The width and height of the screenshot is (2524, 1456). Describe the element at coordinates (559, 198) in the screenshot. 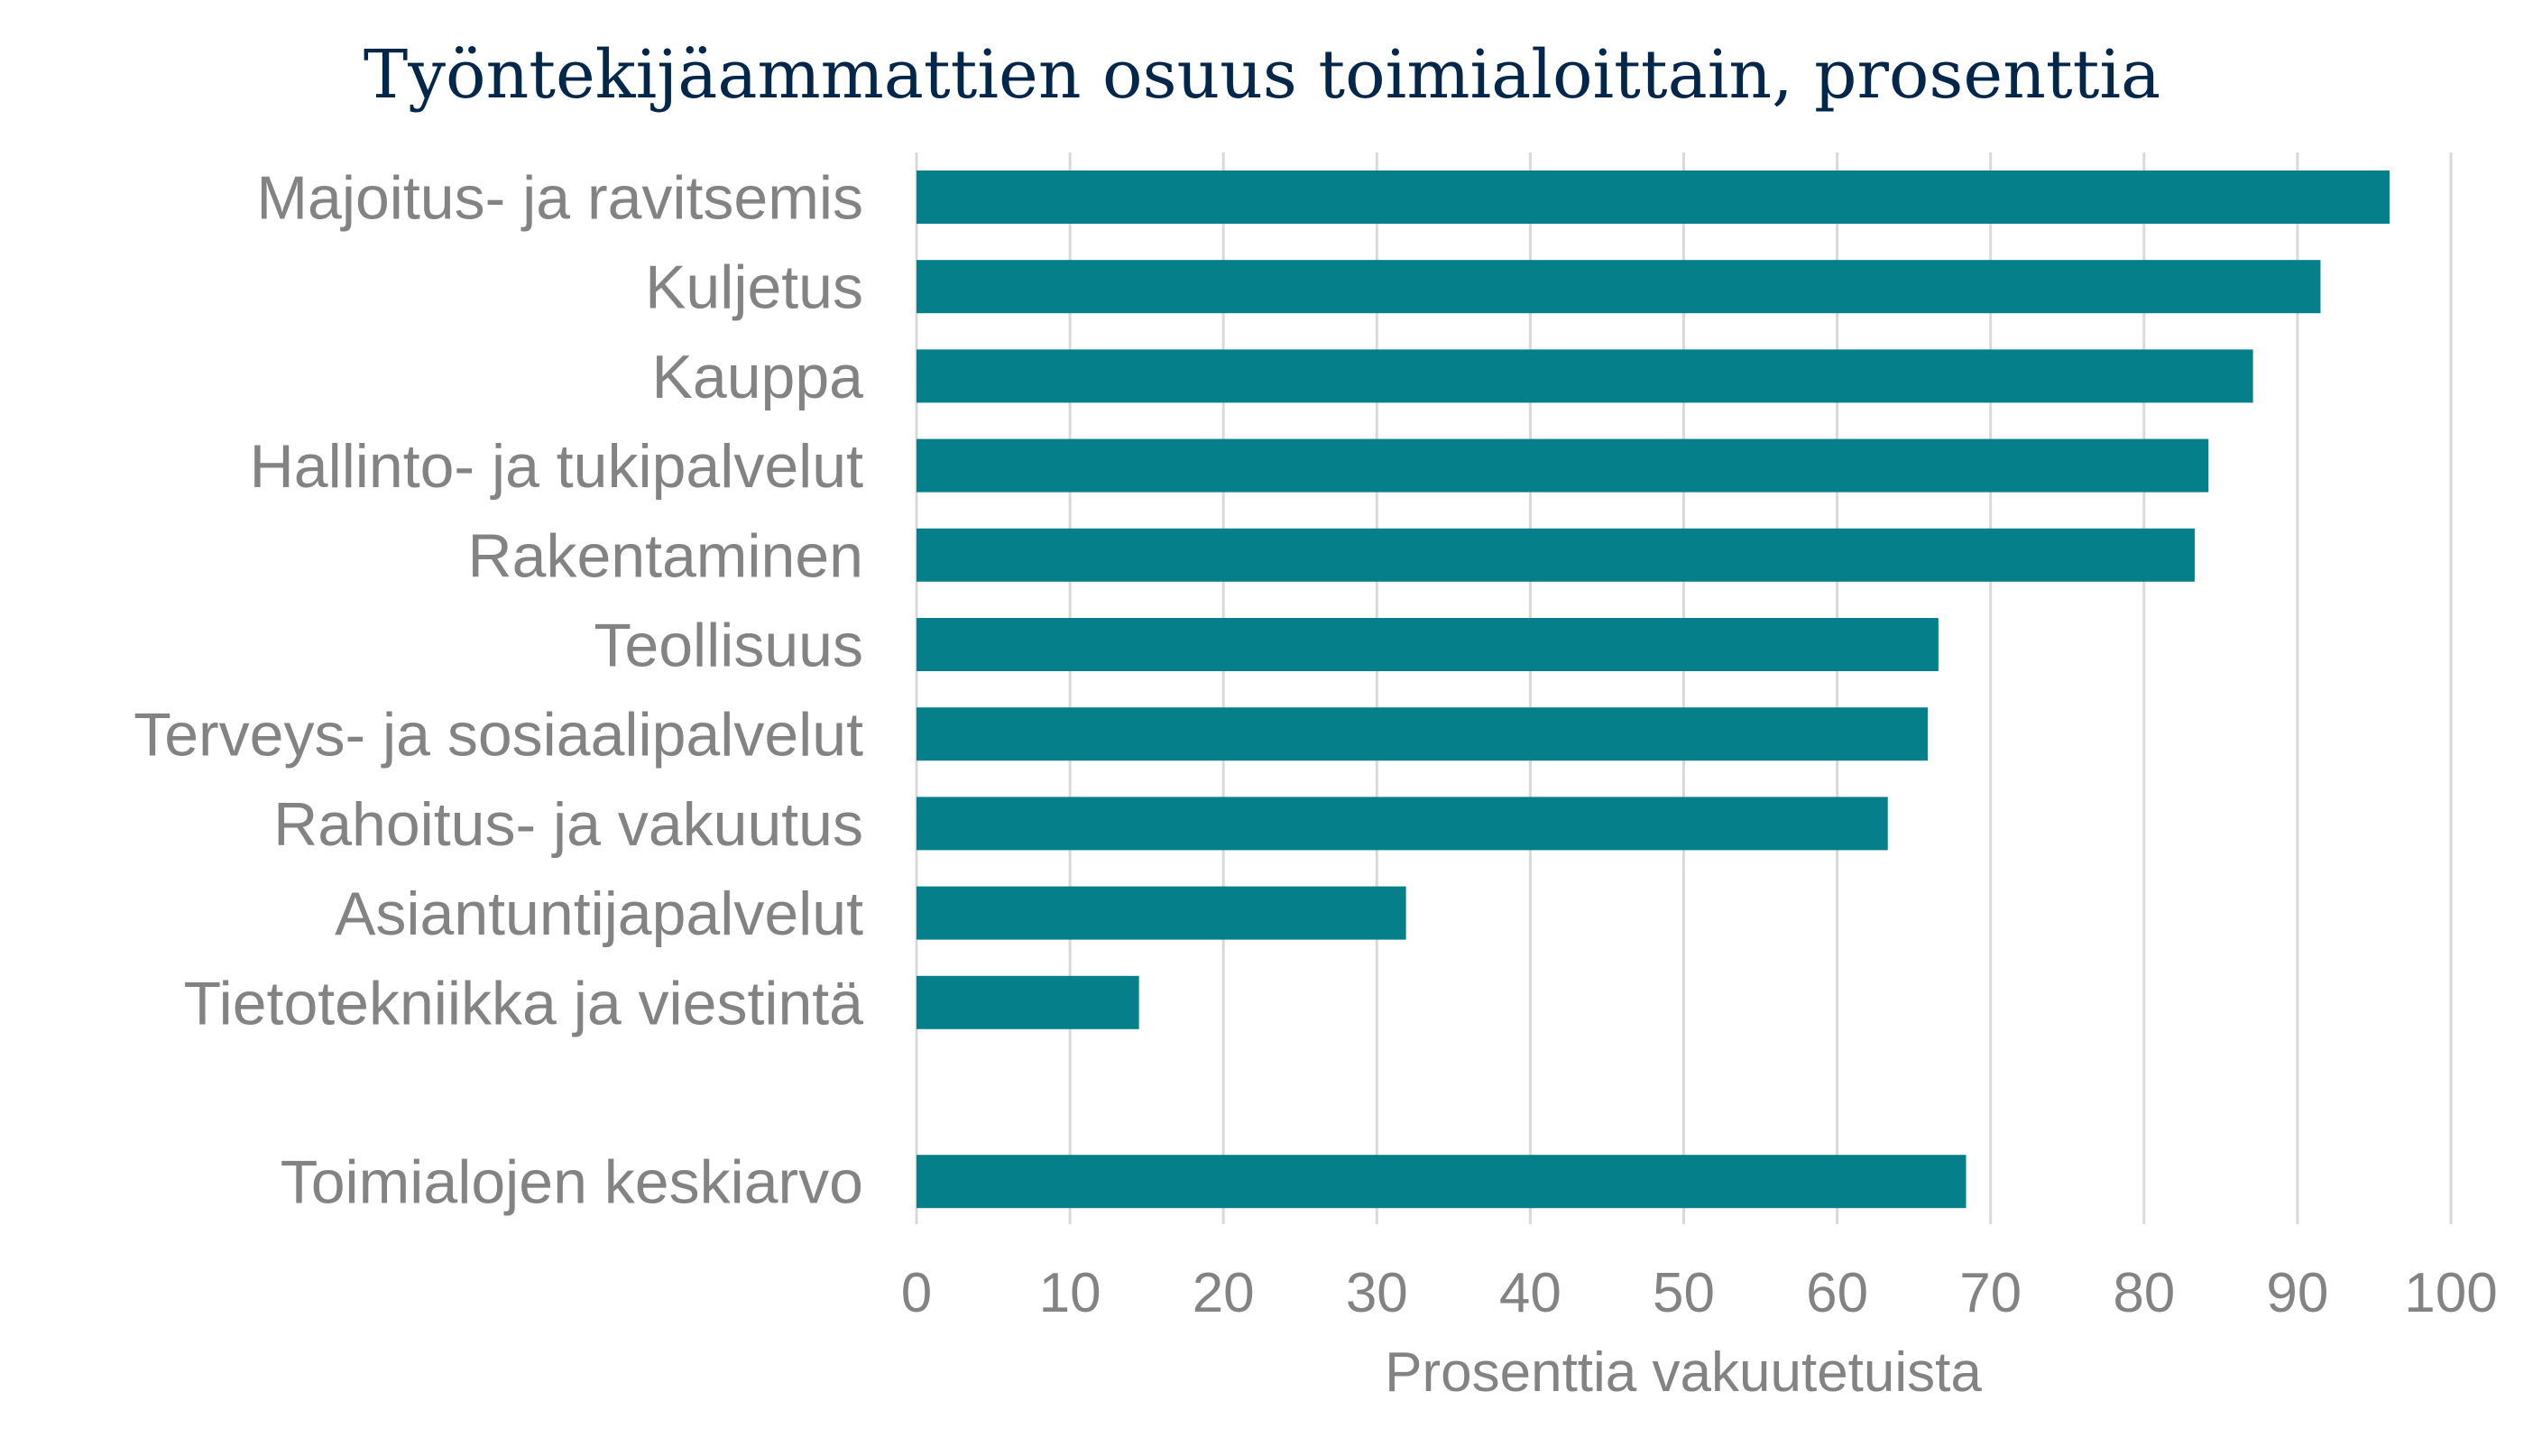

I see `category-label: Majoitus- ja ravitsemis` at that location.